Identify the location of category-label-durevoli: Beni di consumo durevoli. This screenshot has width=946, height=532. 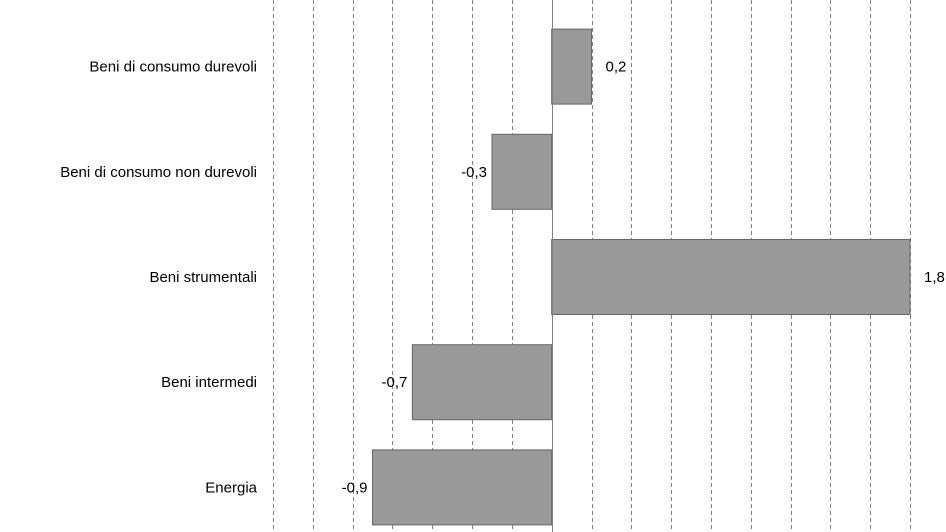
(173, 67).